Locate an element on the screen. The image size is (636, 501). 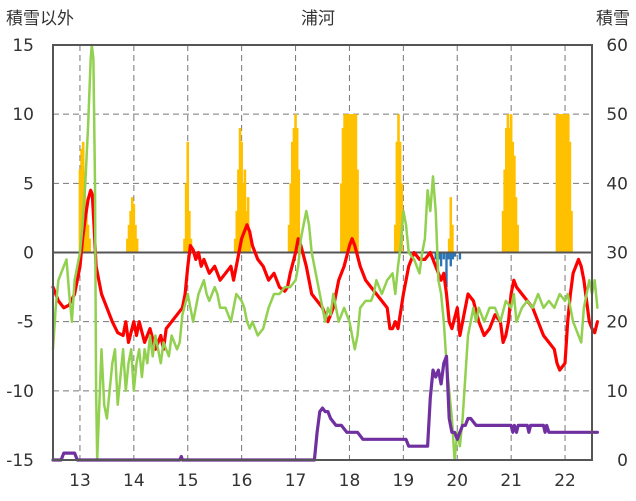
left-tick-label: -10 is located at coordinates (20, 392).